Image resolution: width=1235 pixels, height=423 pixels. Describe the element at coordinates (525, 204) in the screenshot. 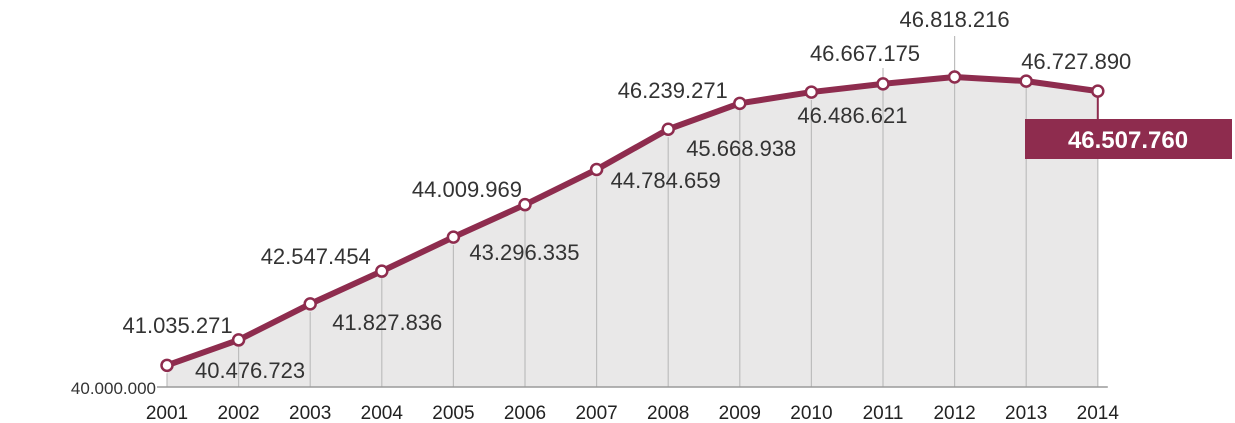

I see `data-point-2006` at that location.